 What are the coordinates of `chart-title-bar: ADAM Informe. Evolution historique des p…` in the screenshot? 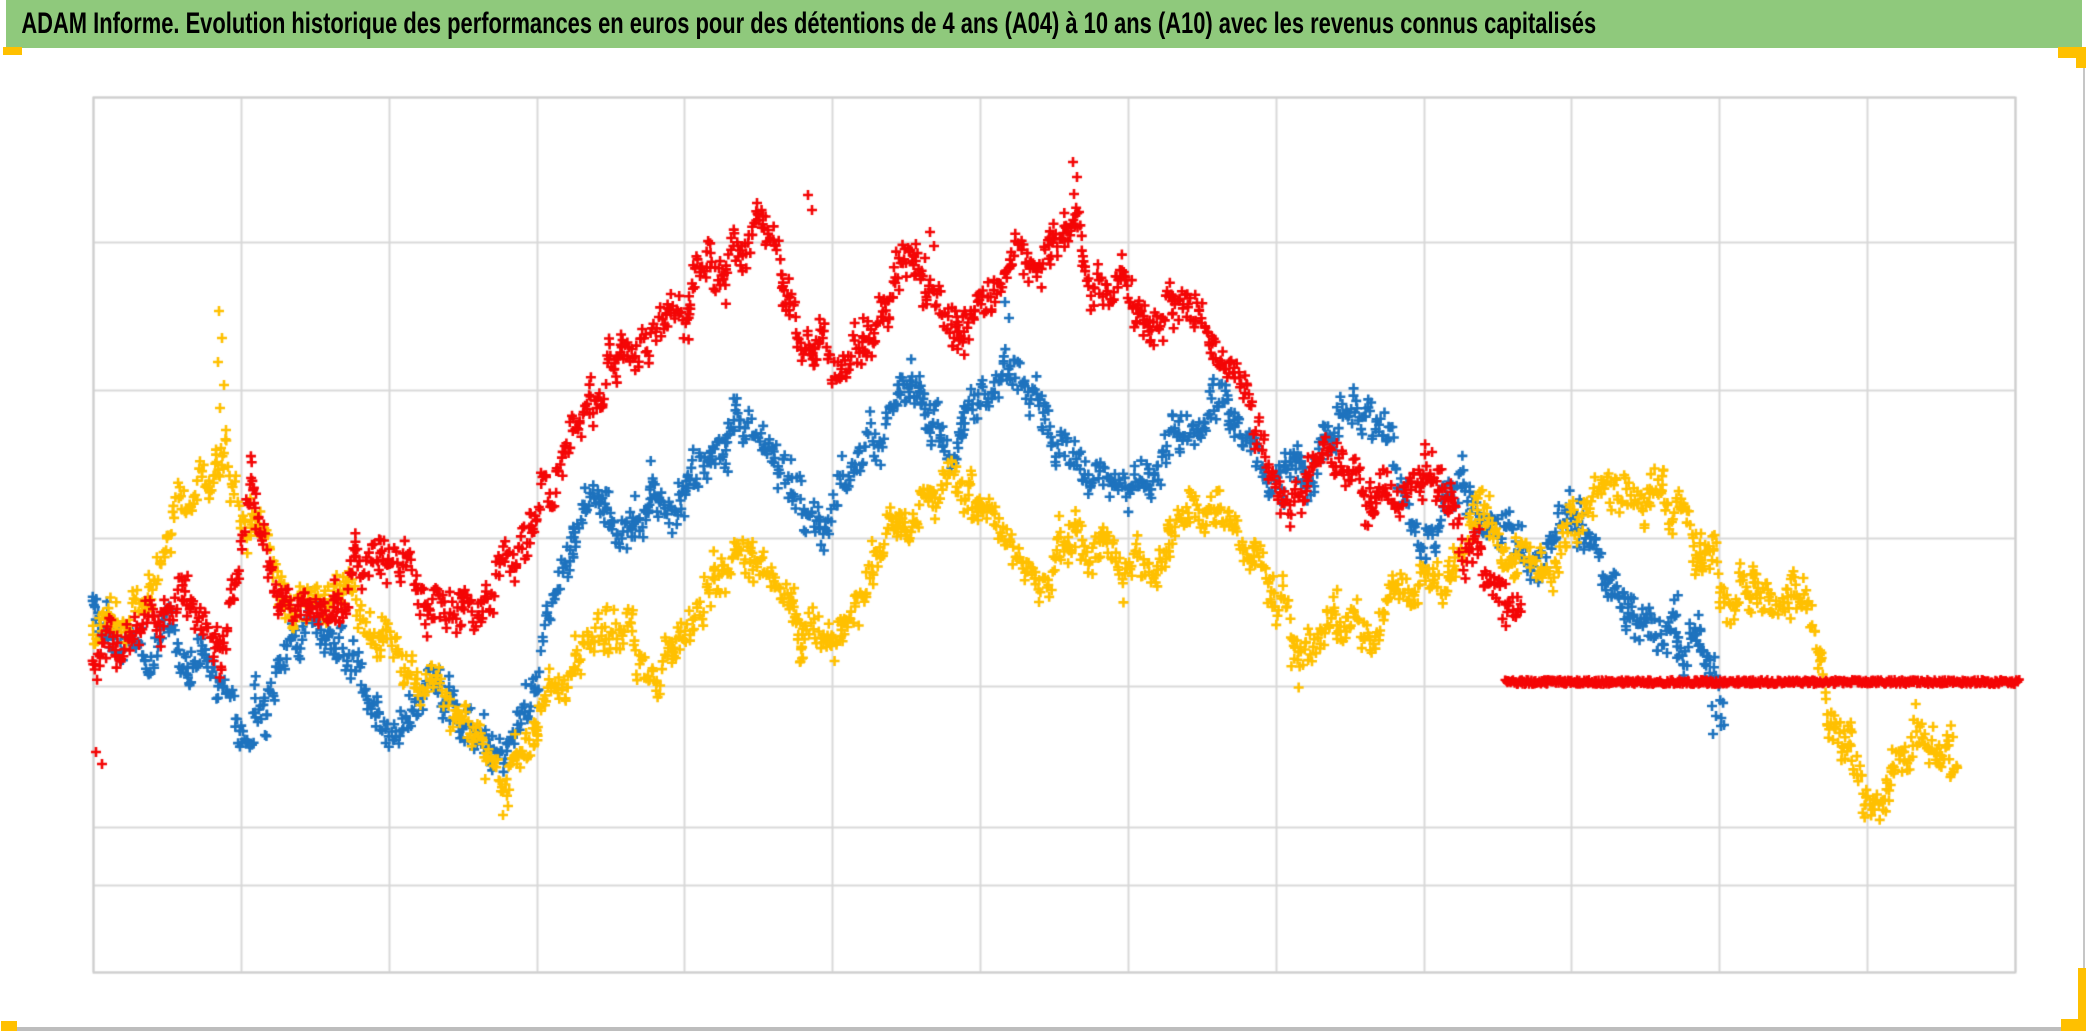 It's located at (1044, 24).